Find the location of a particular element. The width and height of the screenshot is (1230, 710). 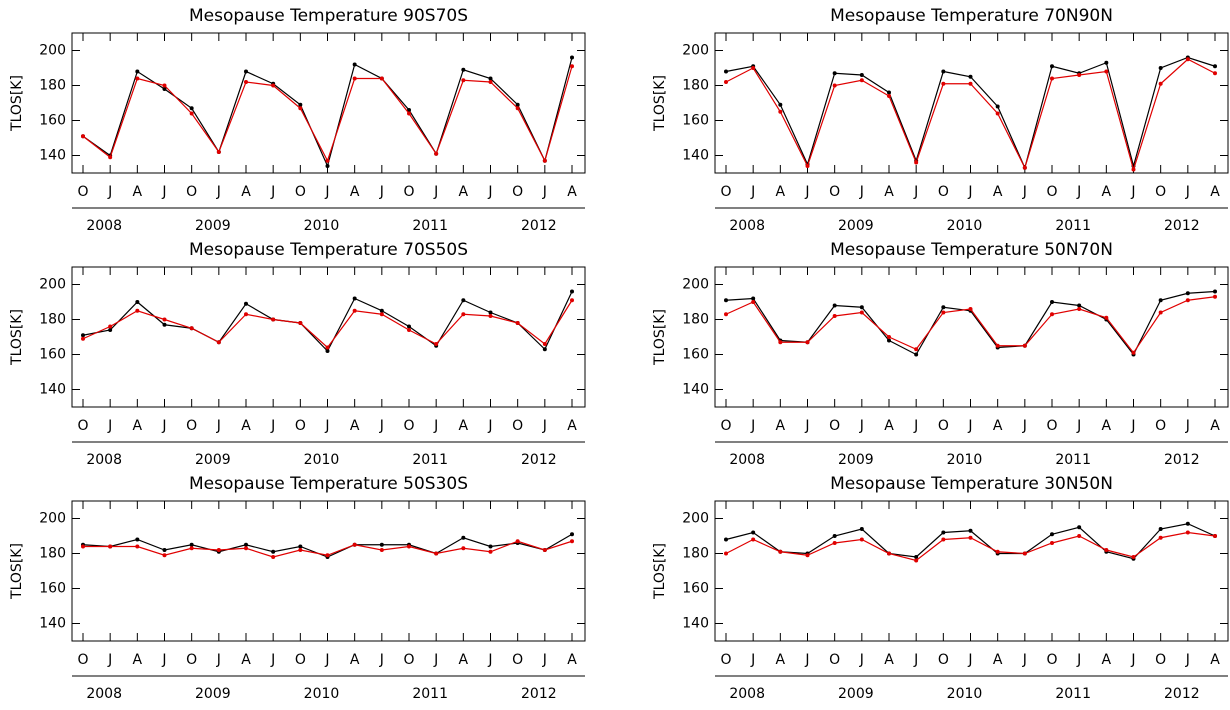

year-label: 2009 is located at coordinates (856, 226).